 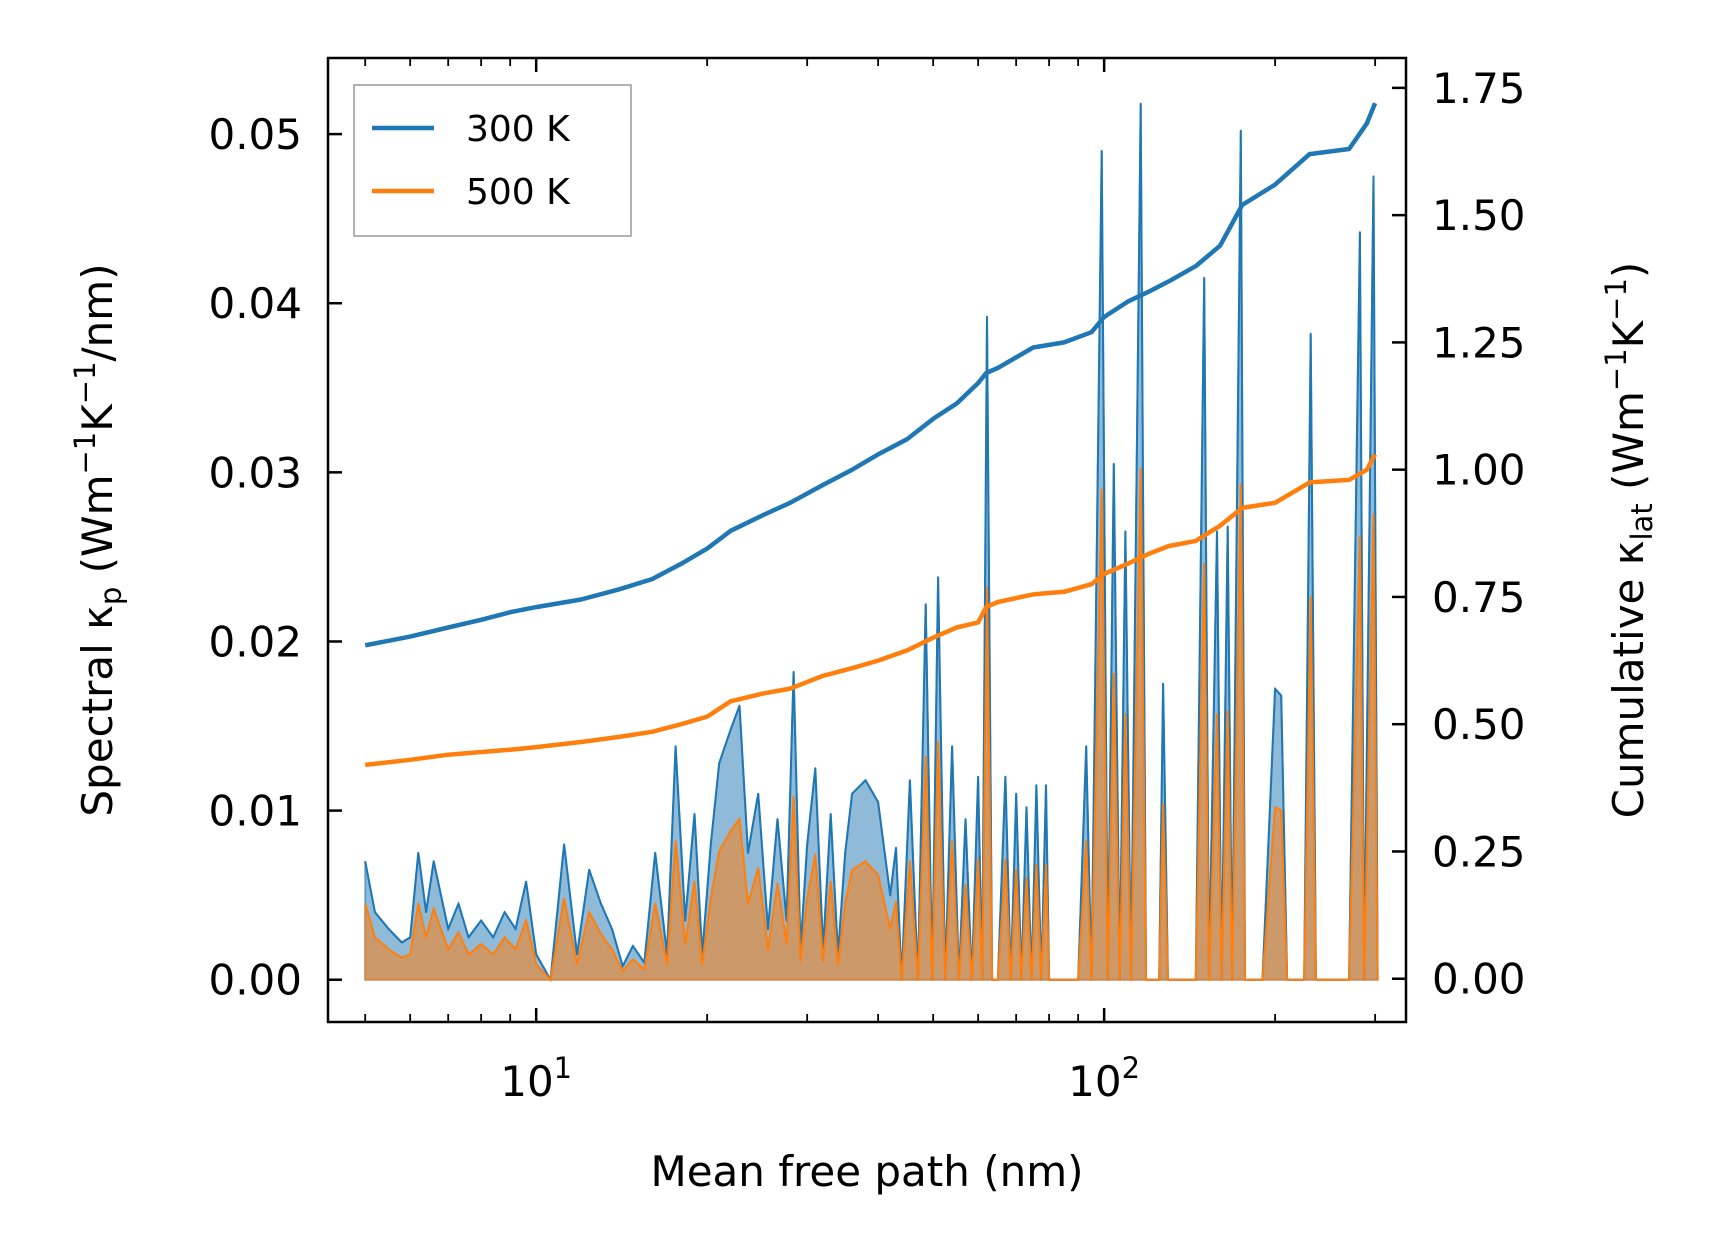 I want to click on left-axis-label-sub: p, so click(x=111, y=596).